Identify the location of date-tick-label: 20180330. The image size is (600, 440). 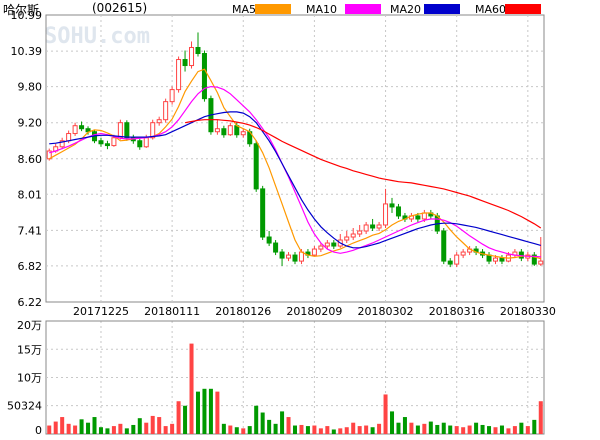
(528, 311).